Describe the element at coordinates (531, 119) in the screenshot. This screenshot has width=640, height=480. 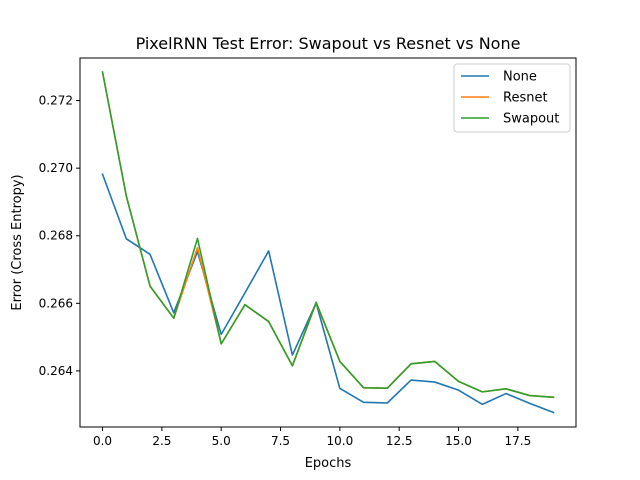
I see `legend-label-swapout: Swapout` at that location.